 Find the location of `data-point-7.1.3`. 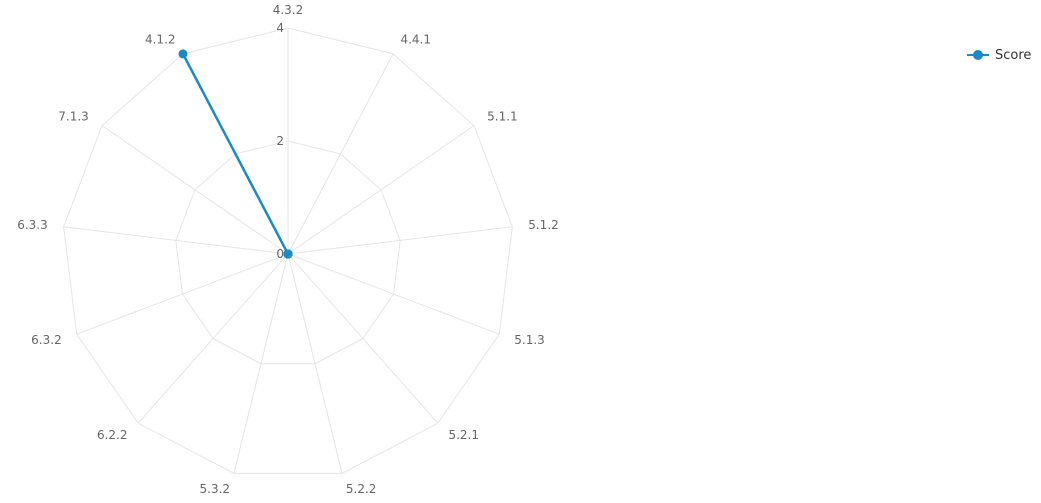

data-point-7.1.3 is located at coordinates (288, 254).